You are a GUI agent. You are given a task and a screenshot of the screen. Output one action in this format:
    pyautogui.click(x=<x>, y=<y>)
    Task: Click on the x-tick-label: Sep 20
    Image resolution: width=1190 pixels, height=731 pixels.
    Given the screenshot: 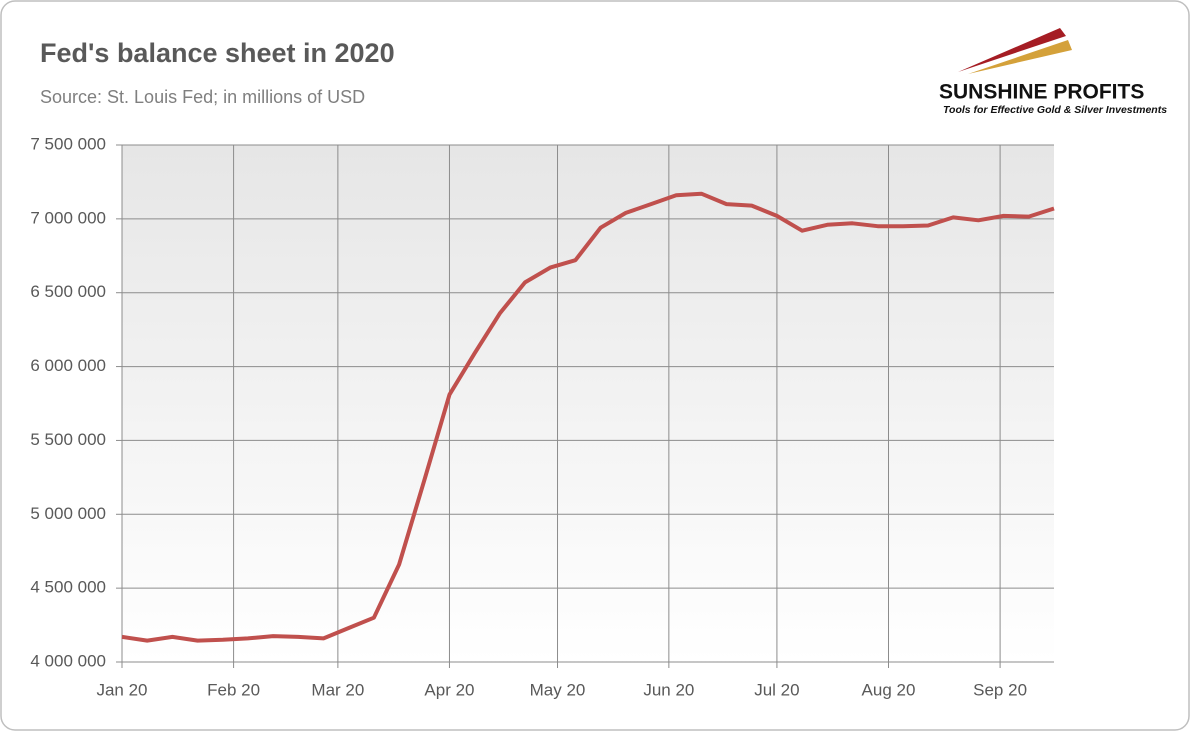 What is the action you would take?
    pyautogui.click(x=1000, y=689)
    